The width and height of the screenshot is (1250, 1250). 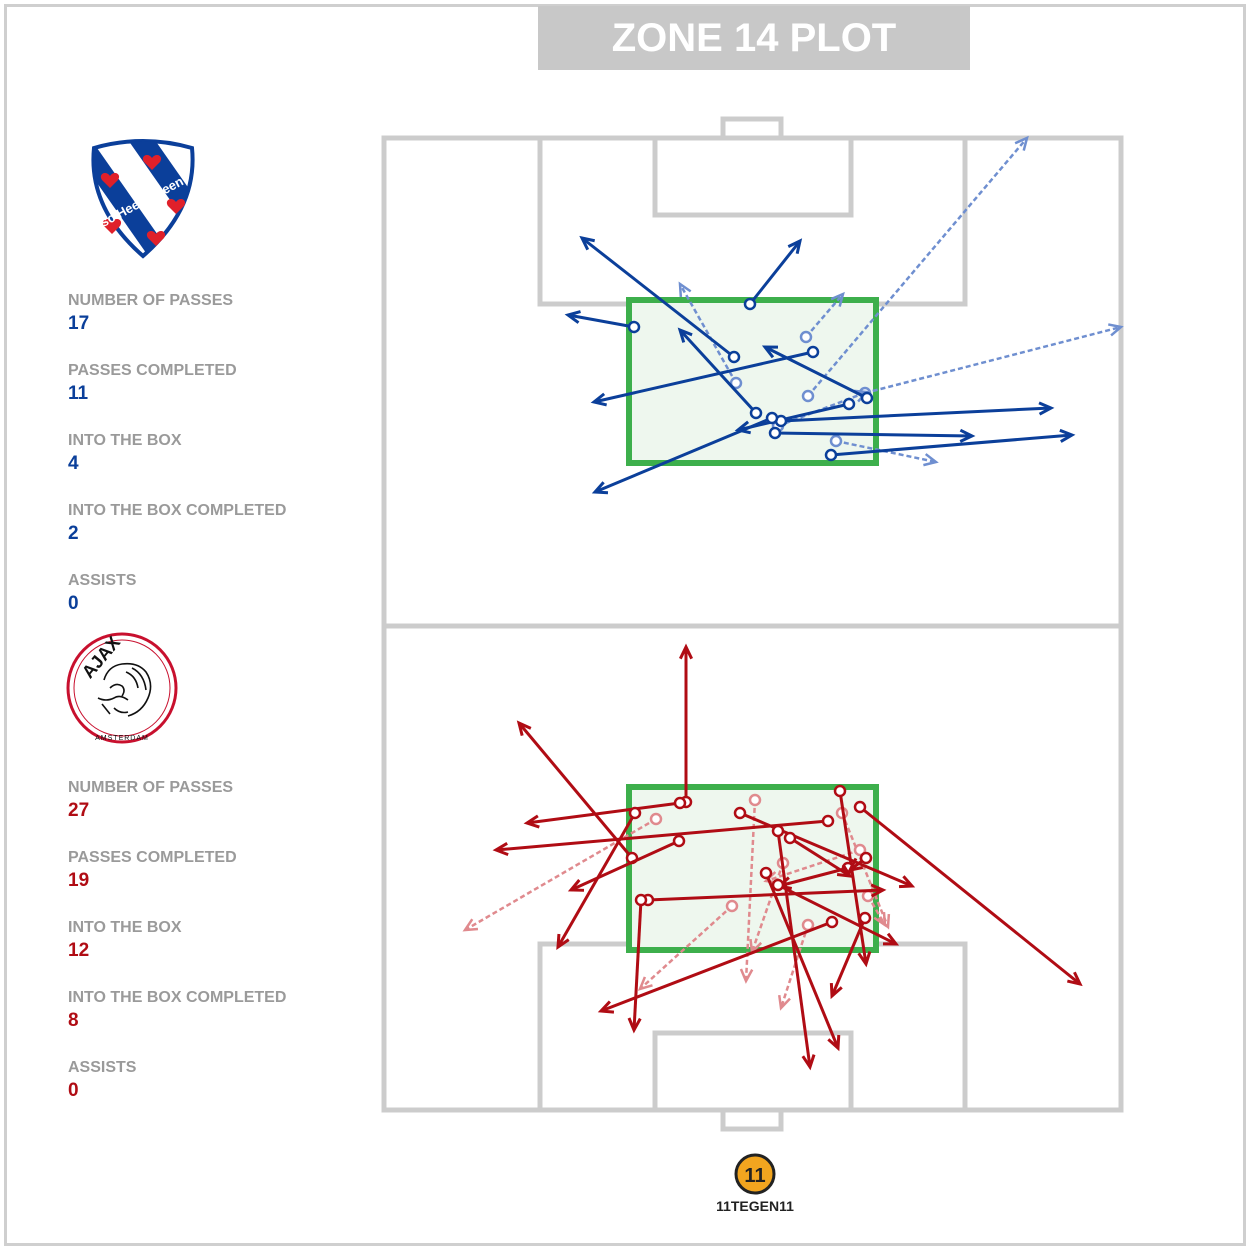 What do you see at coordinates (73, 1020) in the screenshot?
I see `stat-value: 8` at bounding box center [73, 1020].